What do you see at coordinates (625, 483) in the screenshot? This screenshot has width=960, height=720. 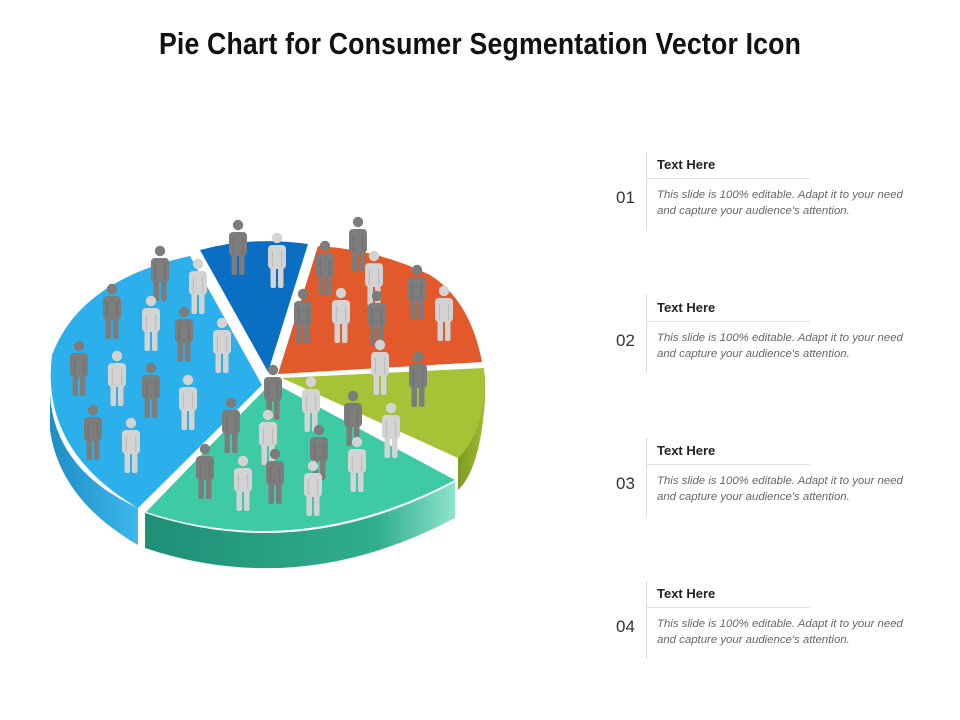 I see `item-number: 03` at bounding box center [625, 483].